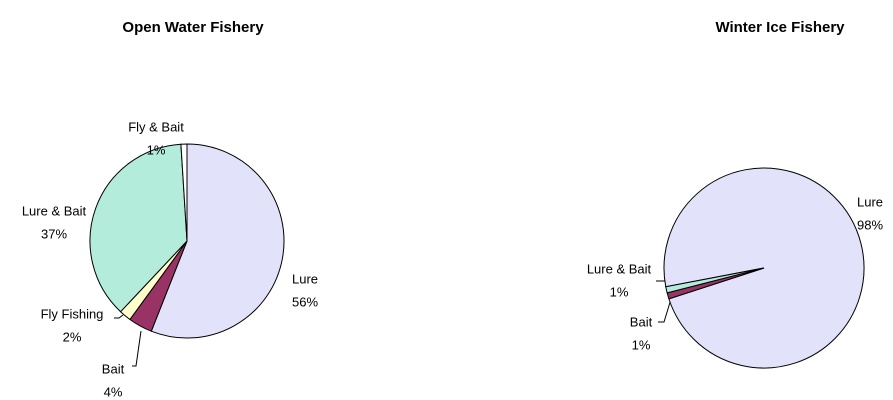  I want to click on slice-value-label: 98%, so click(870, 224).